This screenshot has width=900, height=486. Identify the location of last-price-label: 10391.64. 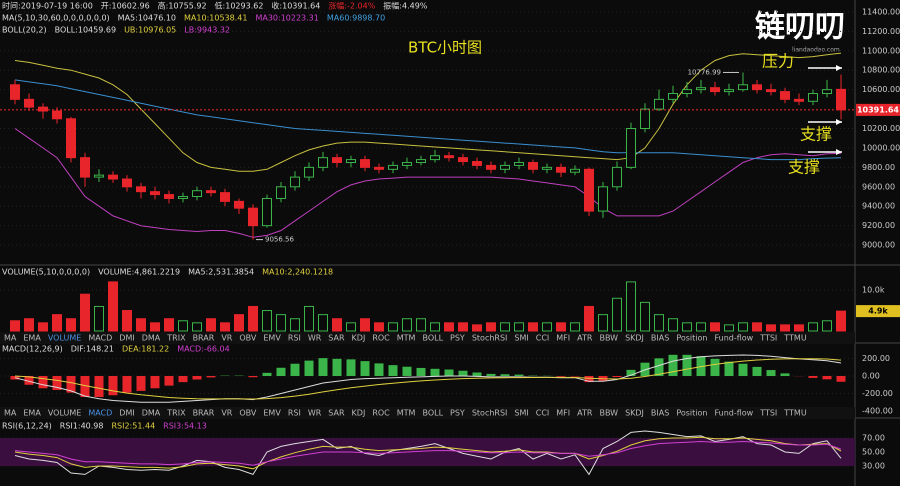
(878, 109).